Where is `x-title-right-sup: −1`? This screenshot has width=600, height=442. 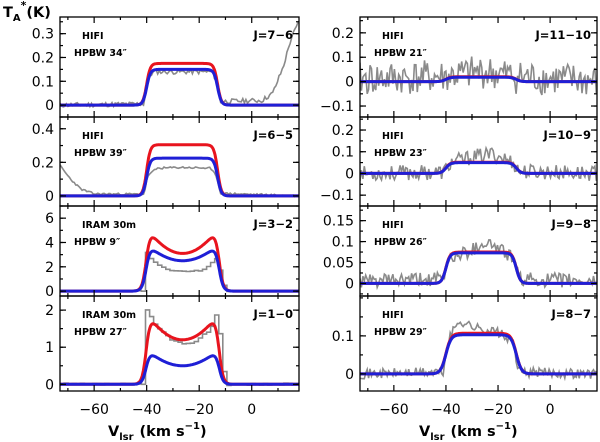 x-title-right-sup: −1 is located at coordinates (503, 426).